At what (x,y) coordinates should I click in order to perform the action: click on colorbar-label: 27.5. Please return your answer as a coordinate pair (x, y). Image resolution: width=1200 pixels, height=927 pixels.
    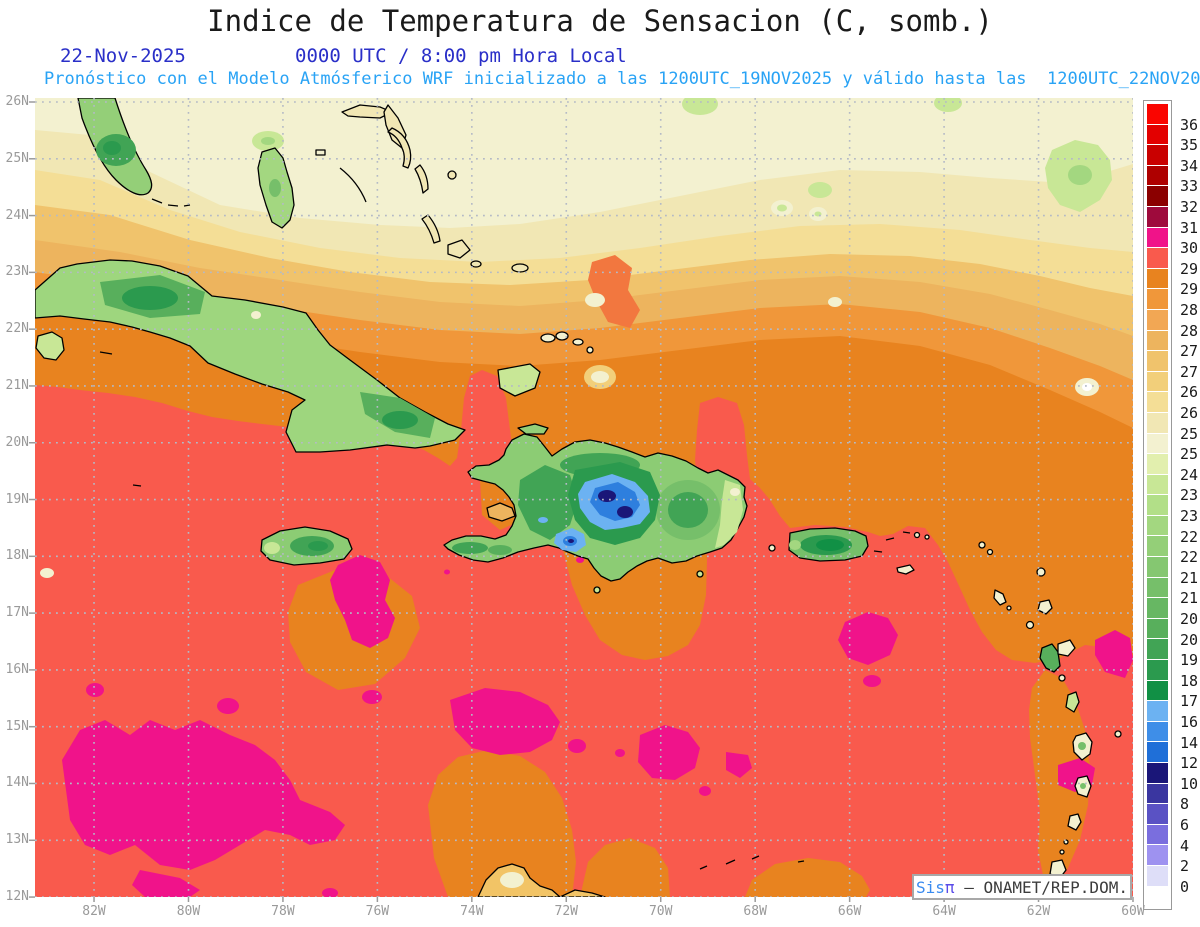
    Looking at the image, I should click on (1190, 351).